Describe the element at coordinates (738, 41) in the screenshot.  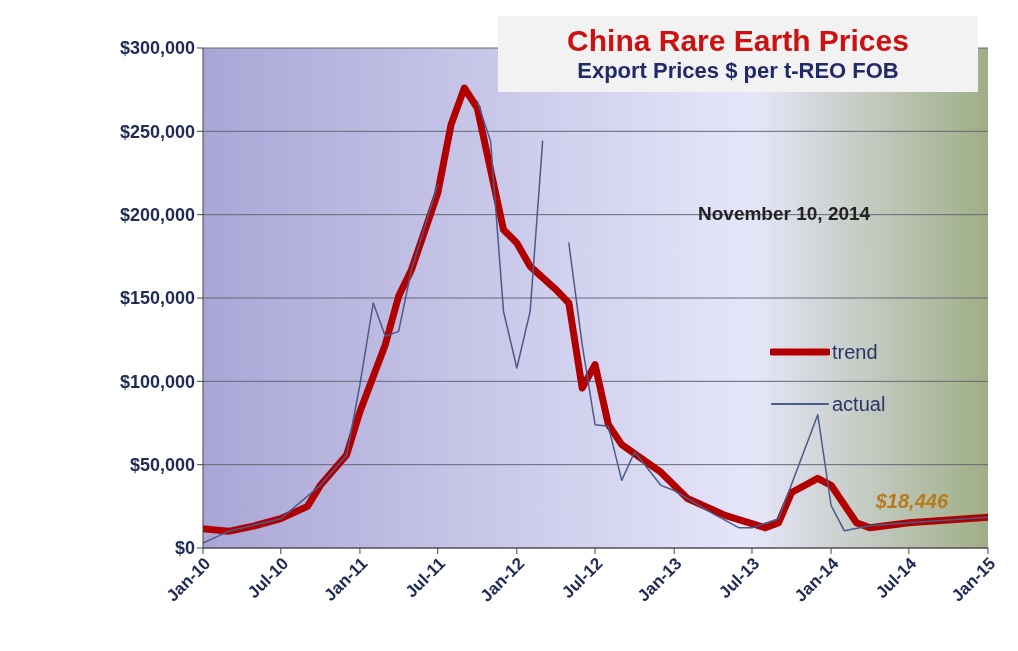
I see `chart-title: China Rare Earth Prices` at that location.